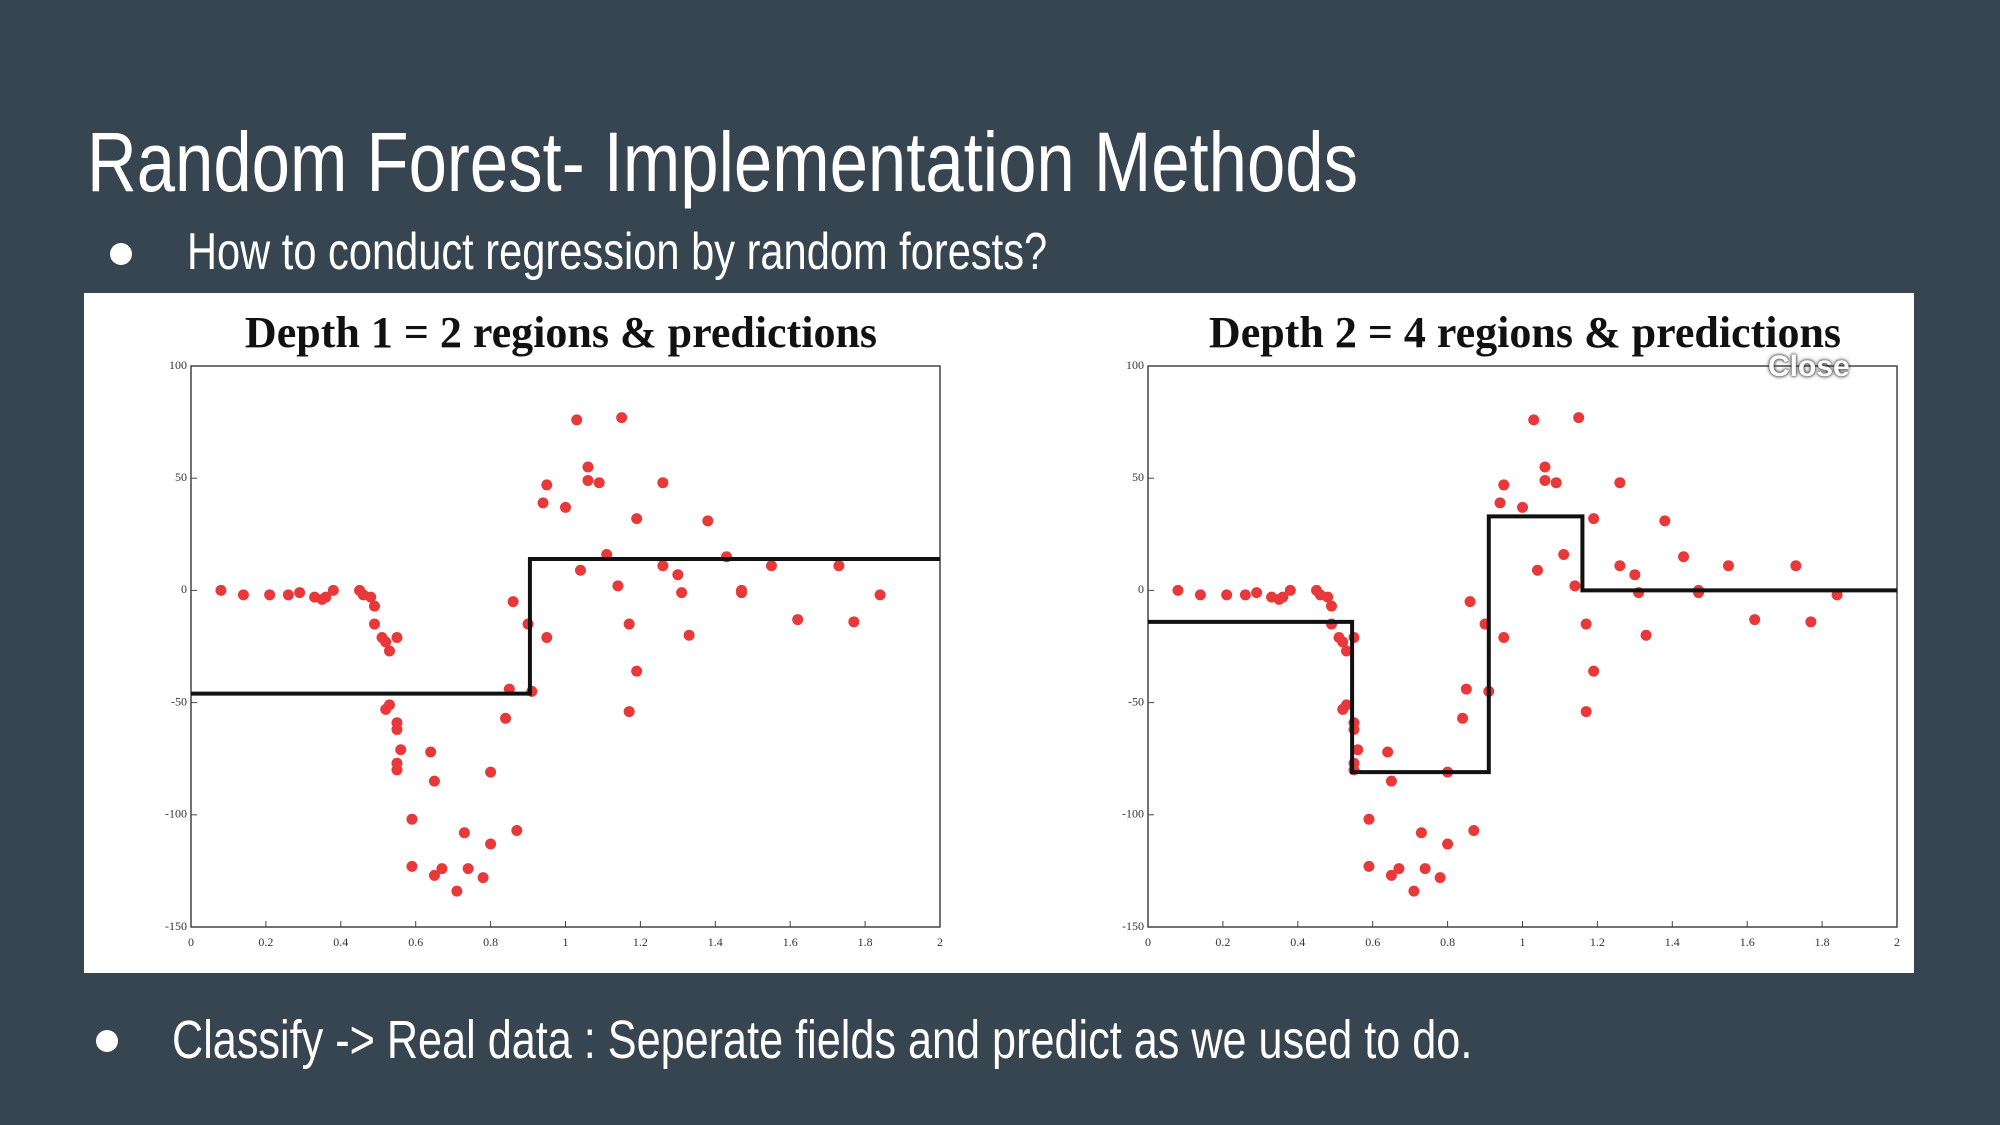  Describe the element at coordinates (176, 926) in the screenshot. I see `y-tick-label: -150` at that location.